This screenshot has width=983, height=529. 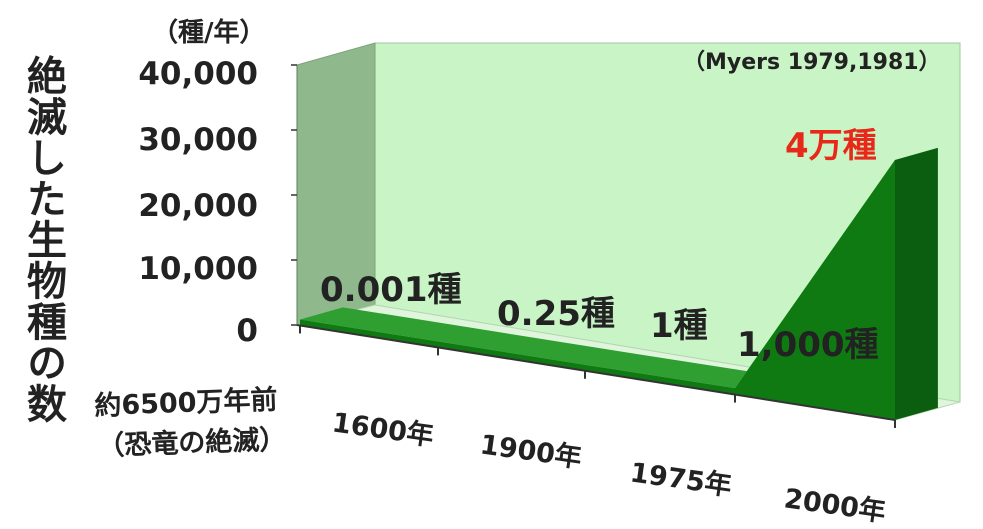 What do you see at coordinates (191, 443) in the screenshot?
I see `x-tick-label: （恐竜の絶滅）` at bounding box center [191, 443].